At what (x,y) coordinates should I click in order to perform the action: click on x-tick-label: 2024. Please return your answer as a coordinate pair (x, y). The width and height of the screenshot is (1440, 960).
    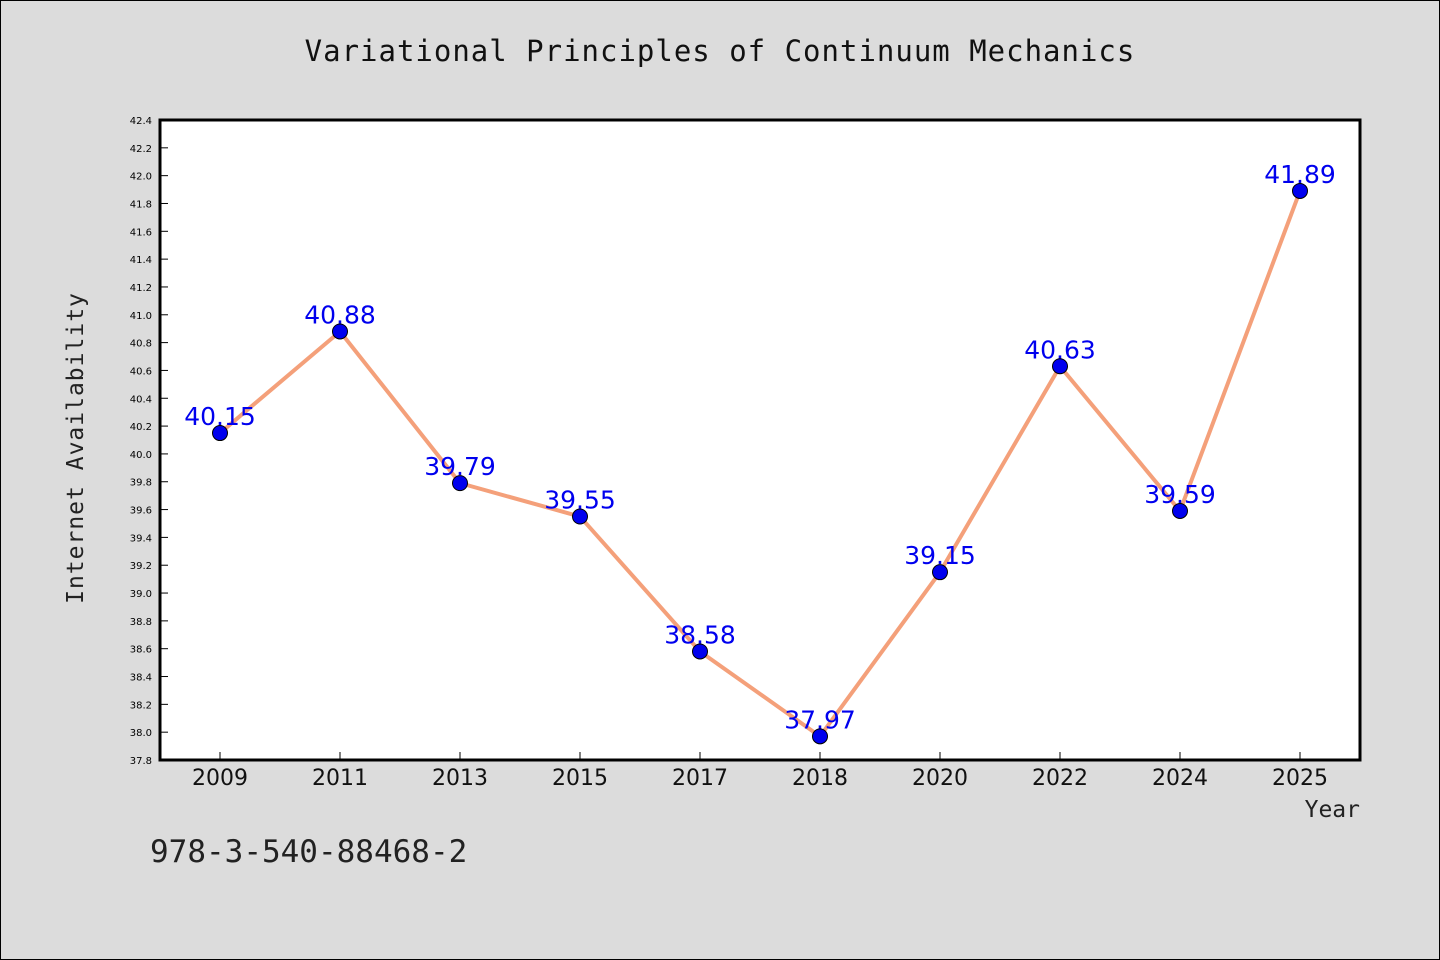
    Looking at the image, I should click on (1180, 778).